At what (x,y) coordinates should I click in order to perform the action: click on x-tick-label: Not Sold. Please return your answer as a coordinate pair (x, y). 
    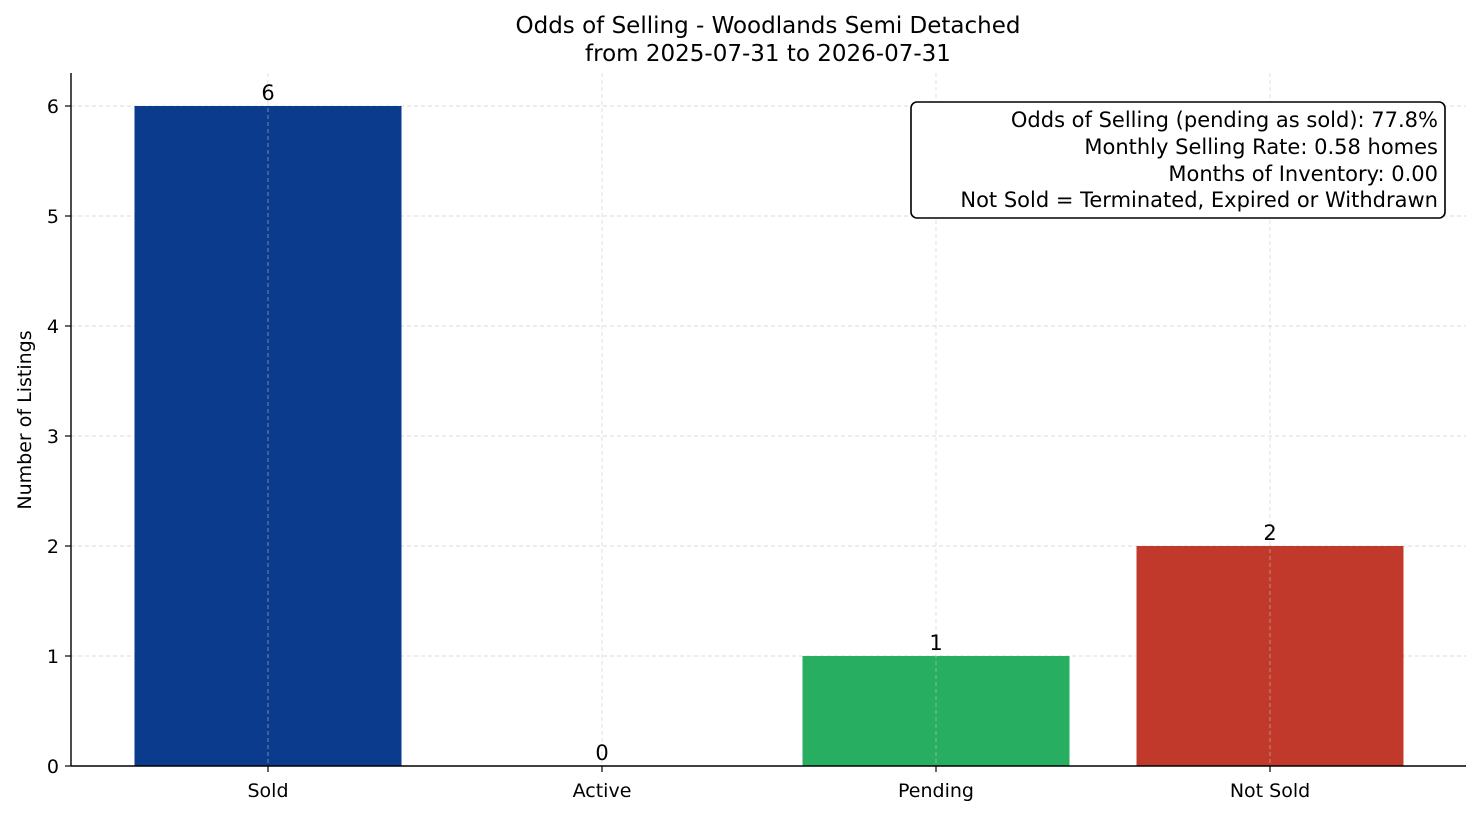
    Looking at the image, I should click on (1270, 791).